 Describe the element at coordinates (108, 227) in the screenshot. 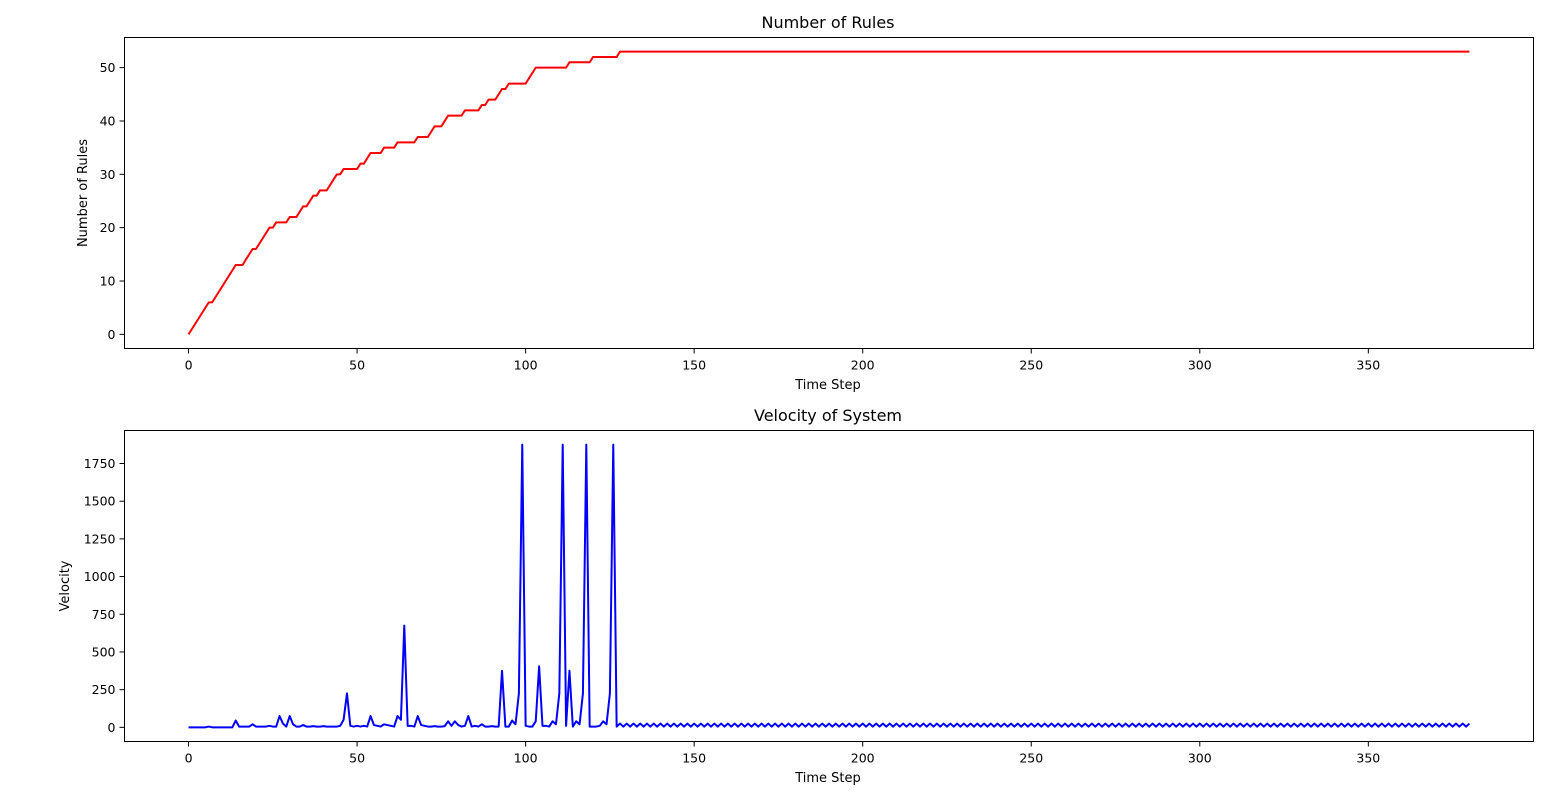

I see `rules-chart-y-tick-label: 20` at that location.